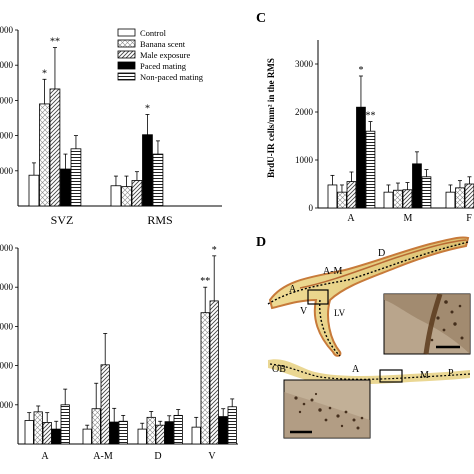  Describe the element at coordinates (7, 171) in the screenshot. I see `y-tick-label-0-4: 2000` at that location.